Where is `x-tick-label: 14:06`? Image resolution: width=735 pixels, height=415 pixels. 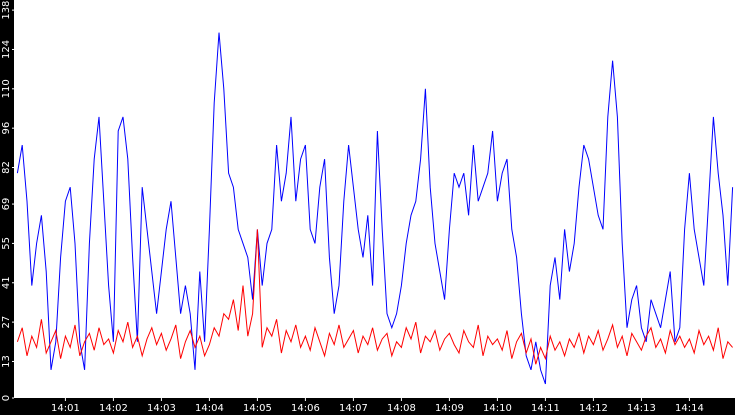
x-tick-label: 14:06 is located at coordinates (305, 408).